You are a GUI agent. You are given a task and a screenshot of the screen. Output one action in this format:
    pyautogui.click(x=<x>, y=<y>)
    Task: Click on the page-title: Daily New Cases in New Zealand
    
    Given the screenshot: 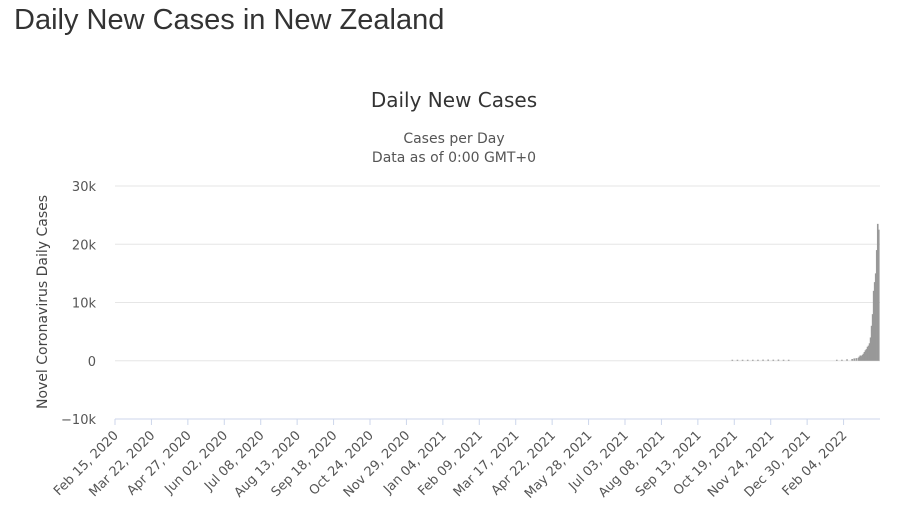 What is the action you would take?
    pyautogui.click(x=229, y=20)
    